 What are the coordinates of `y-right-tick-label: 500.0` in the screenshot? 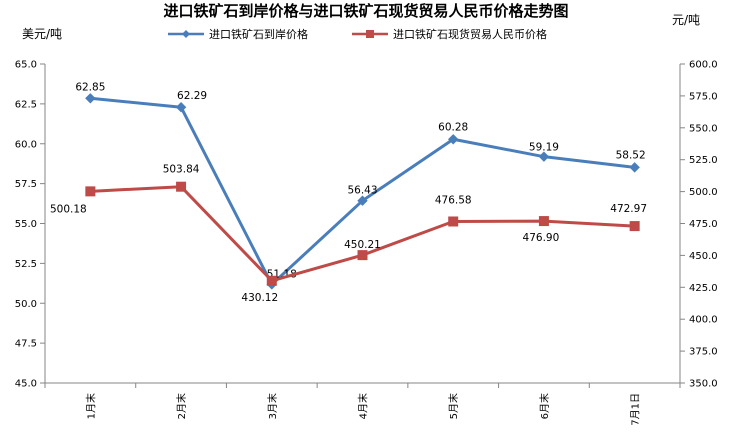 It's located at (703, 192).